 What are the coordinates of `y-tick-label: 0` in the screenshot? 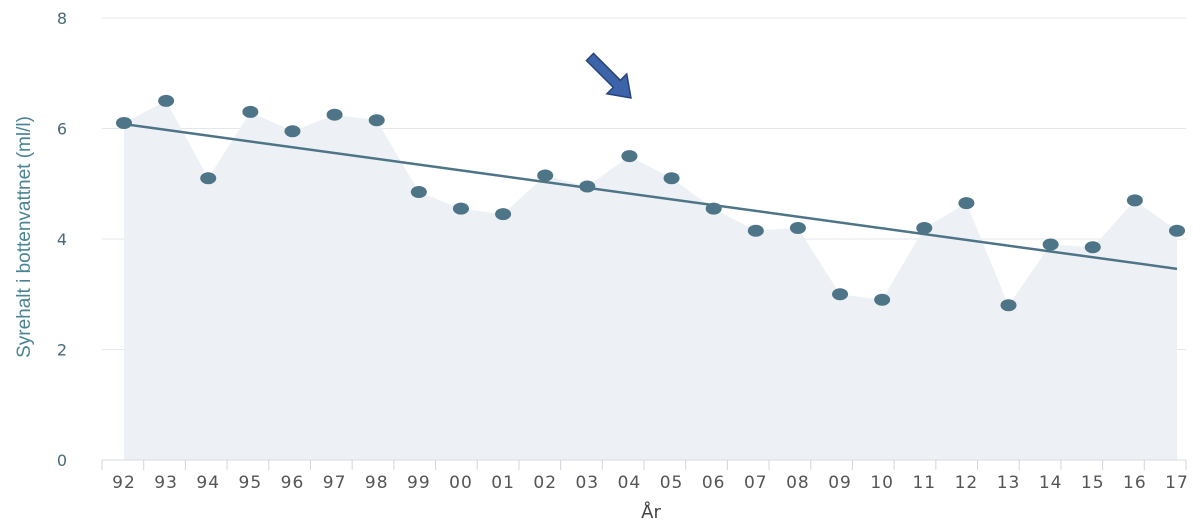 It's located at (62, 460).